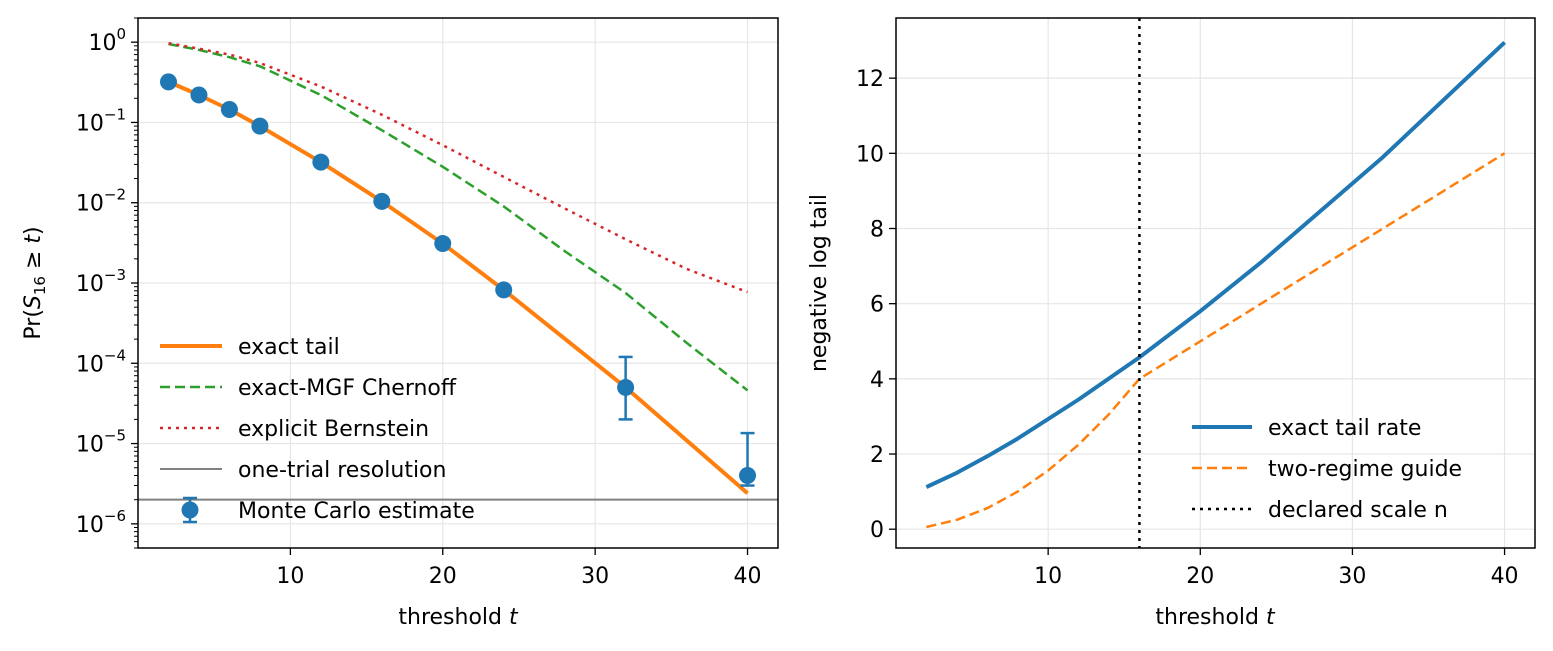 The height and width of the screenshot is (651, 1553). What do you see at coordinates (356, 511) in the screenshot?
I see `legend-label: Monte Carlo estimate` at bounding box center [356, 511].